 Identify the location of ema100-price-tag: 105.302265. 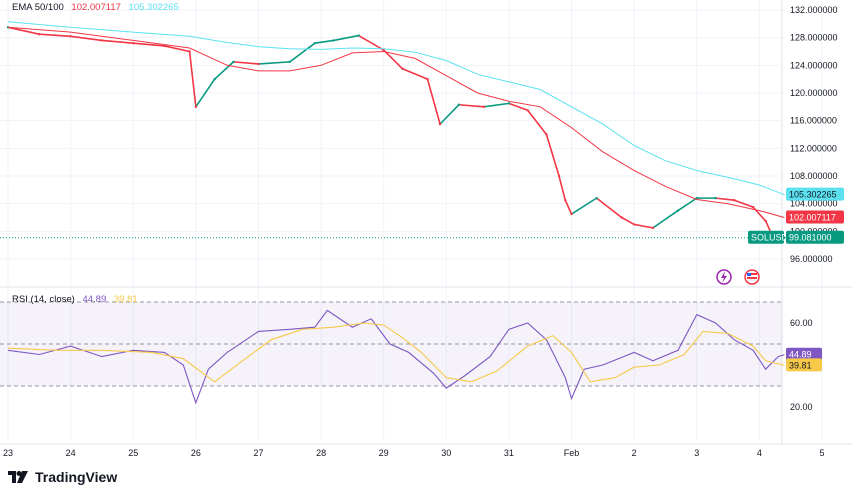
(813, 195).